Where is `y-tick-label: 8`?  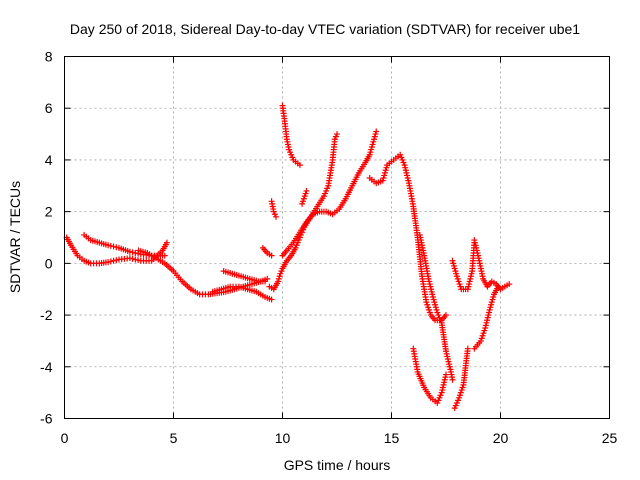
y-tick-label: 8 is located at coordinates (49, 57).